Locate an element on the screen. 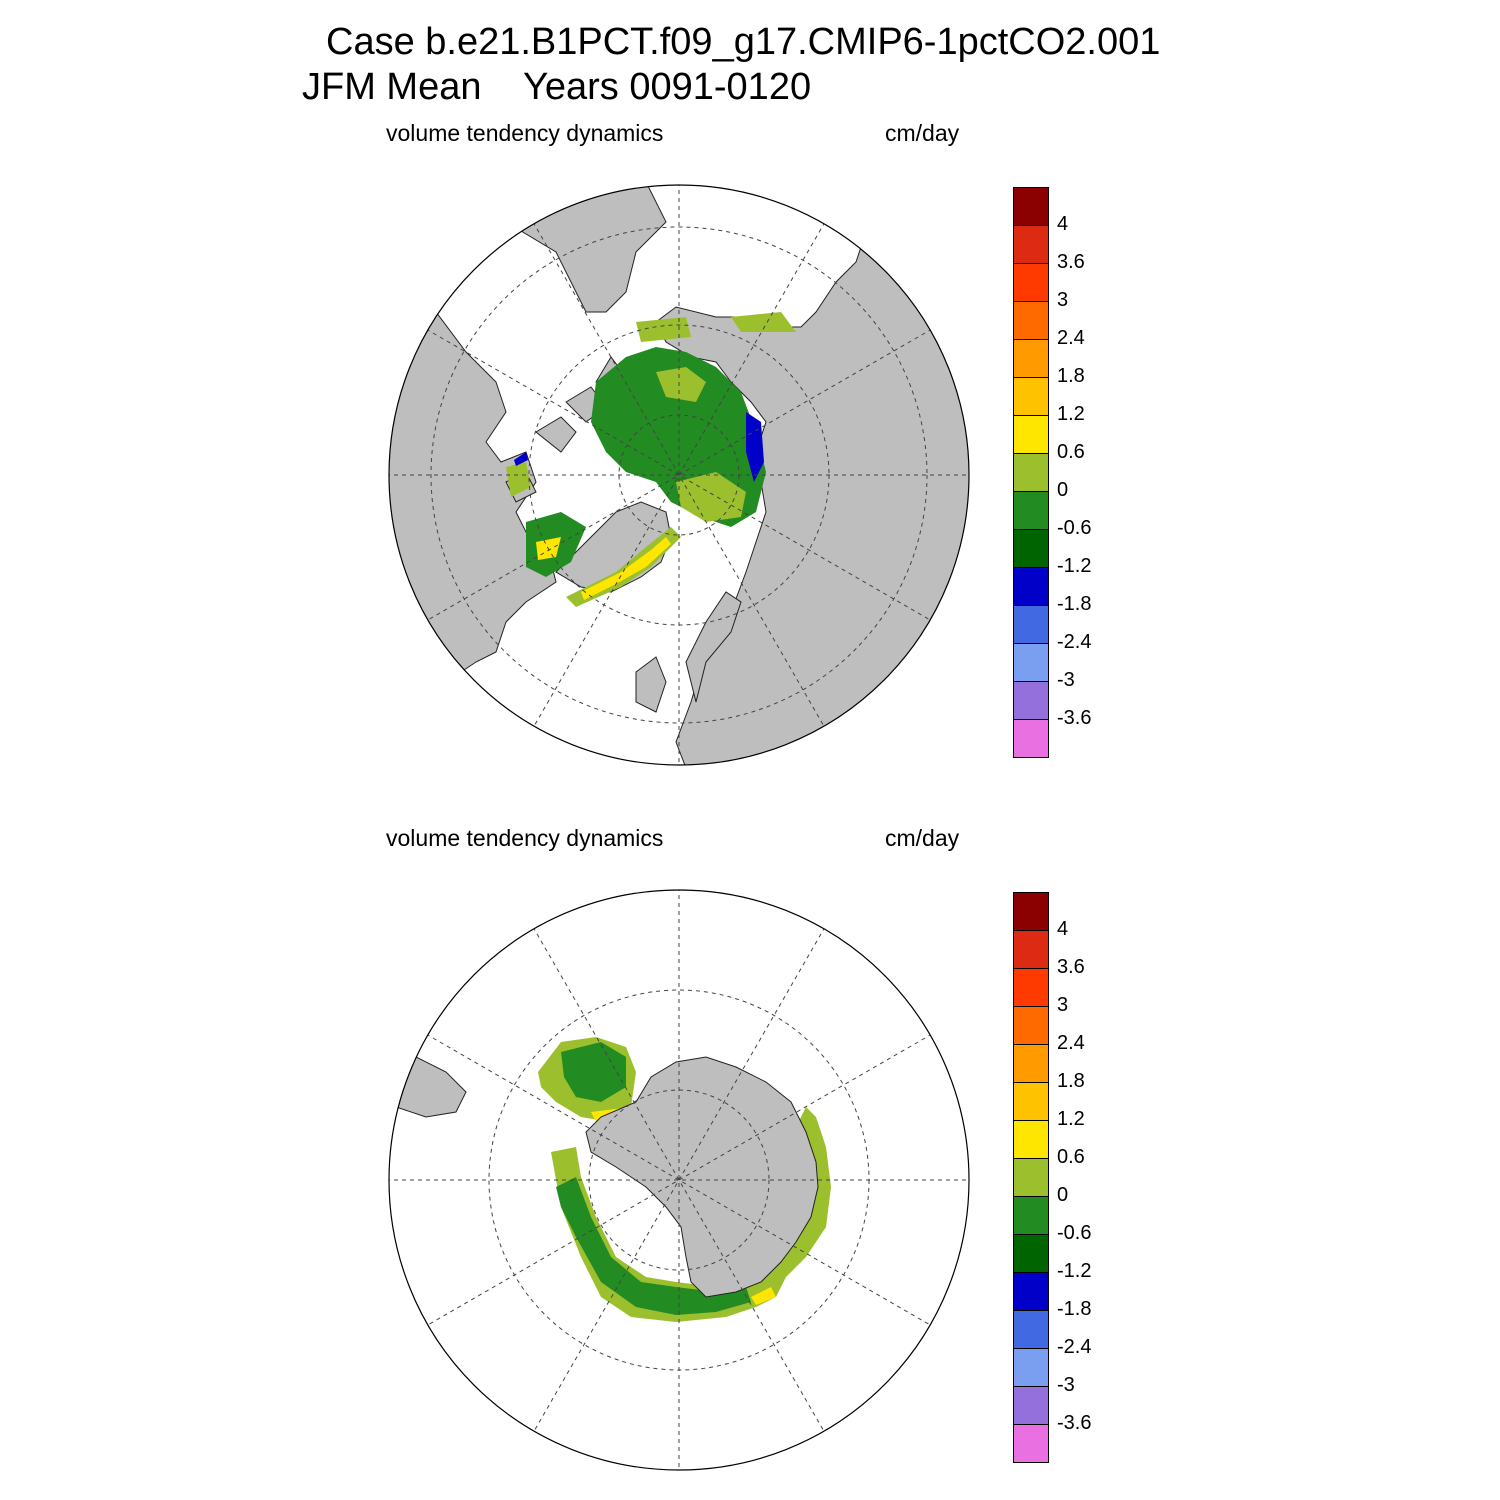  negative-edge is located at coordinates (521, 459).